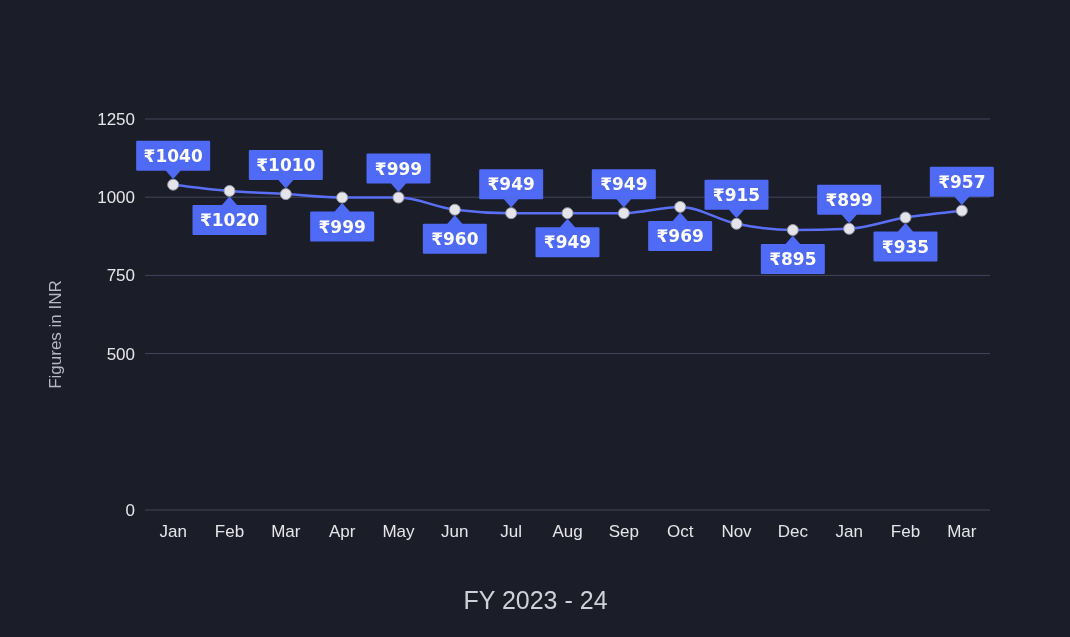  What do you see at coordinates (120, 276) in the screenshot?
I see `y-tick-label: 750` at bounding box center [120, 276].